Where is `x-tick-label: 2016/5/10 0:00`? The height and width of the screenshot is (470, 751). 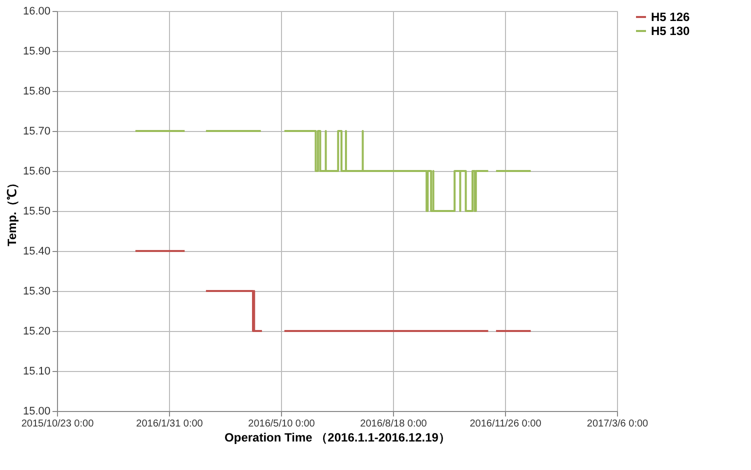 x-tick-label: 2016/5/10 0:00 is located at coordinates (282, 424).